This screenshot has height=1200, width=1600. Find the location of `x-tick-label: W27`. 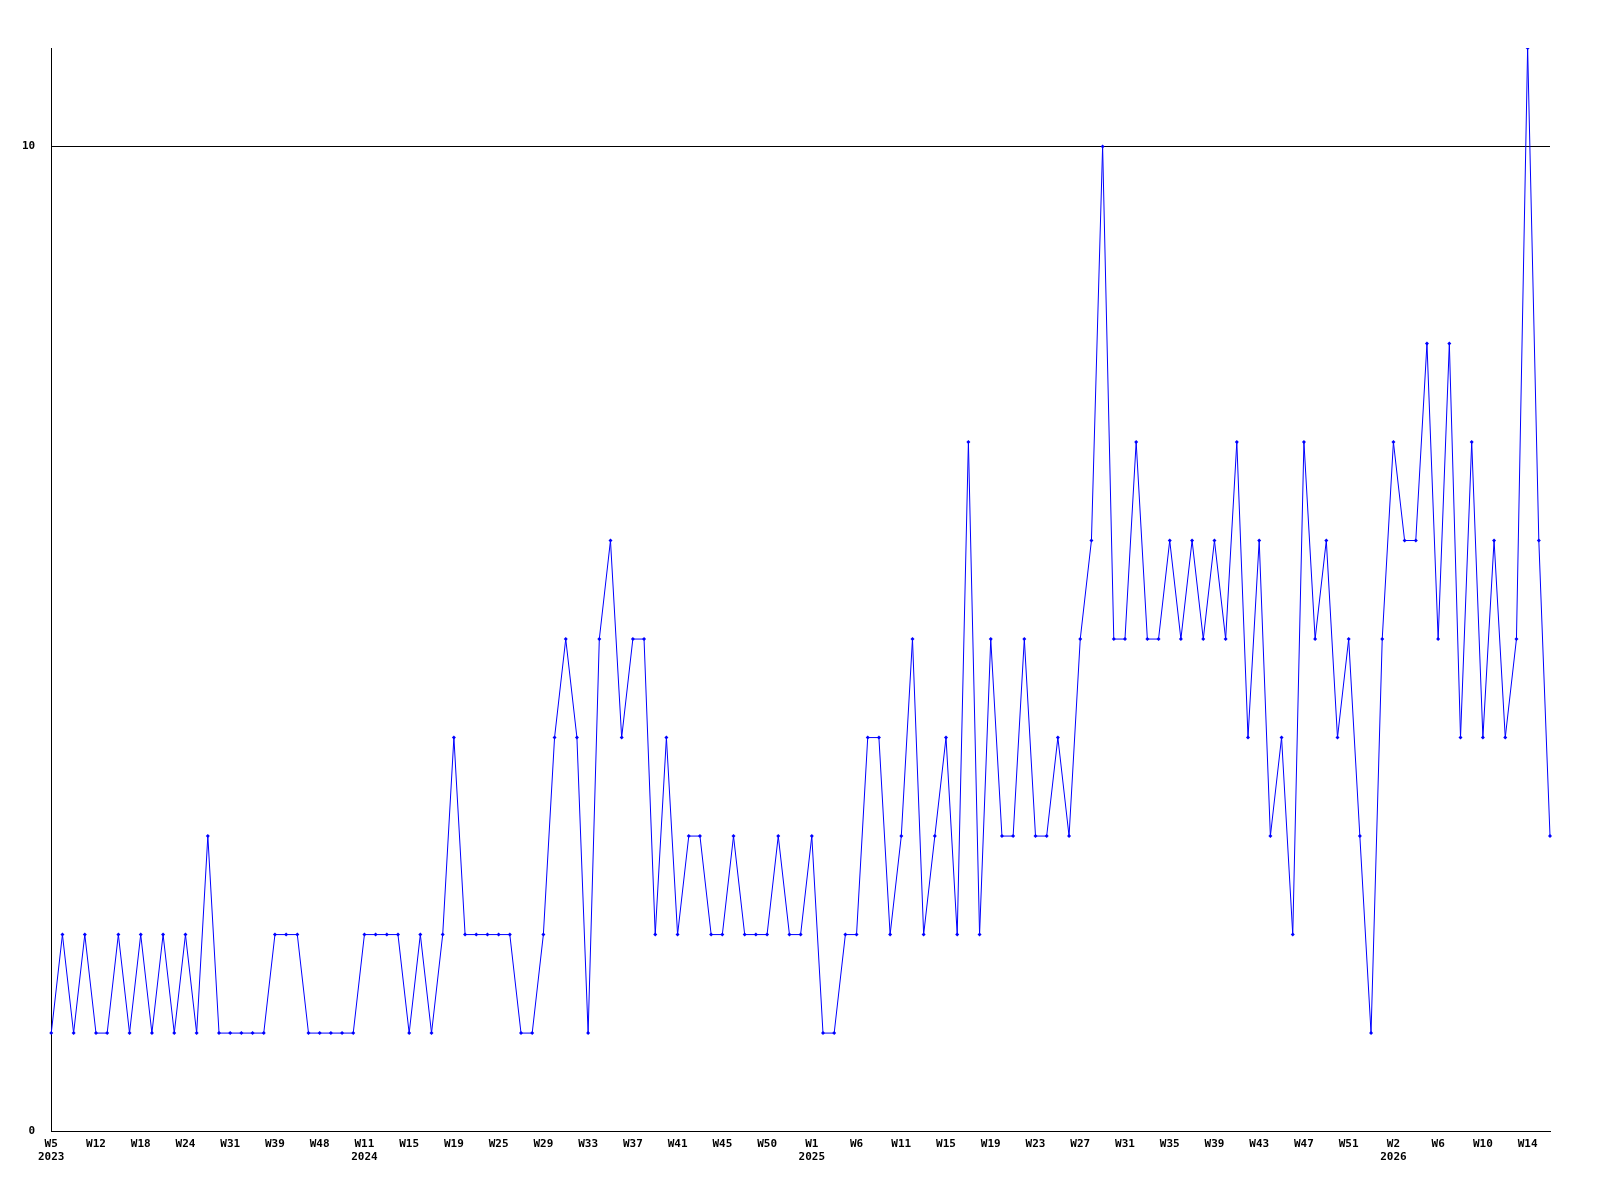

x-tick-label: W27 is located at coordinates (1080, 1144).